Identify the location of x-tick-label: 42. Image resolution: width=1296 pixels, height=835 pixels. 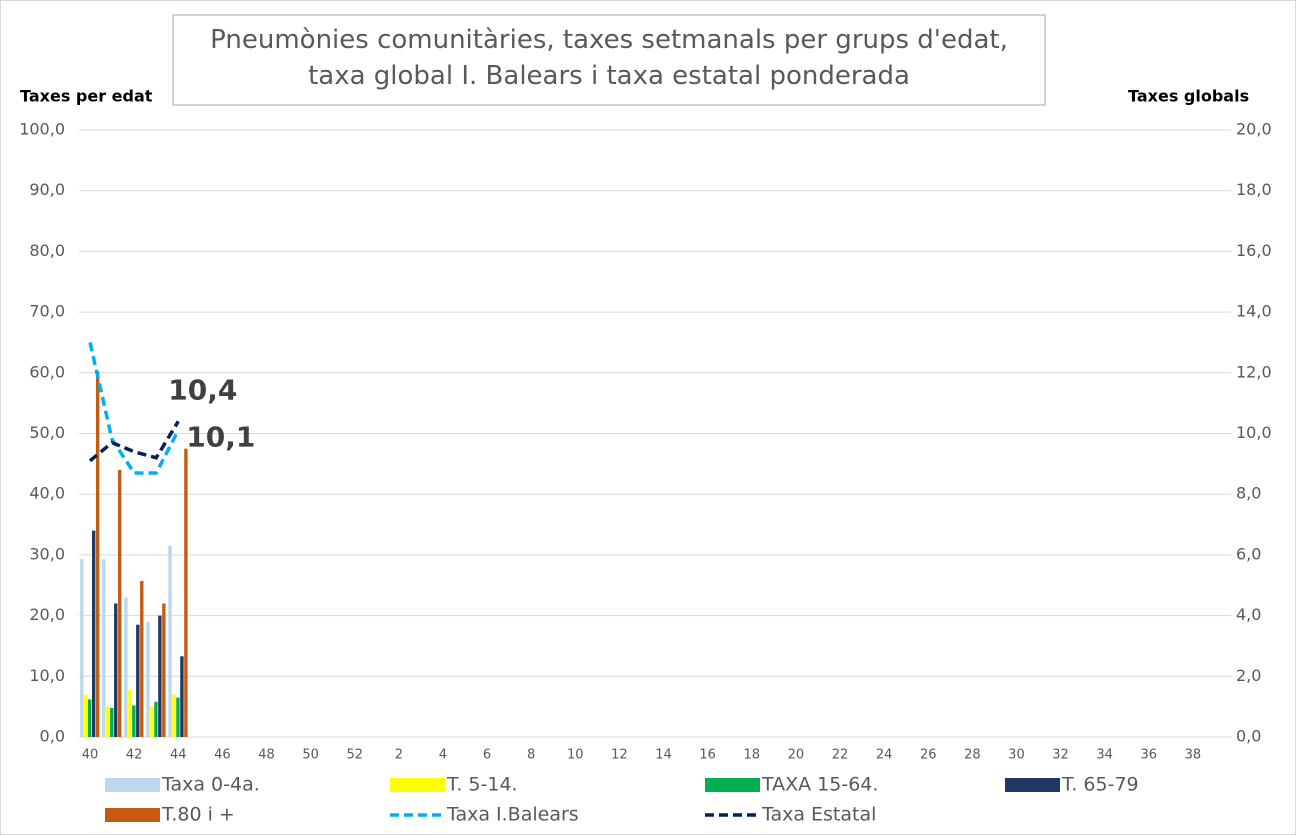
(134, 755).